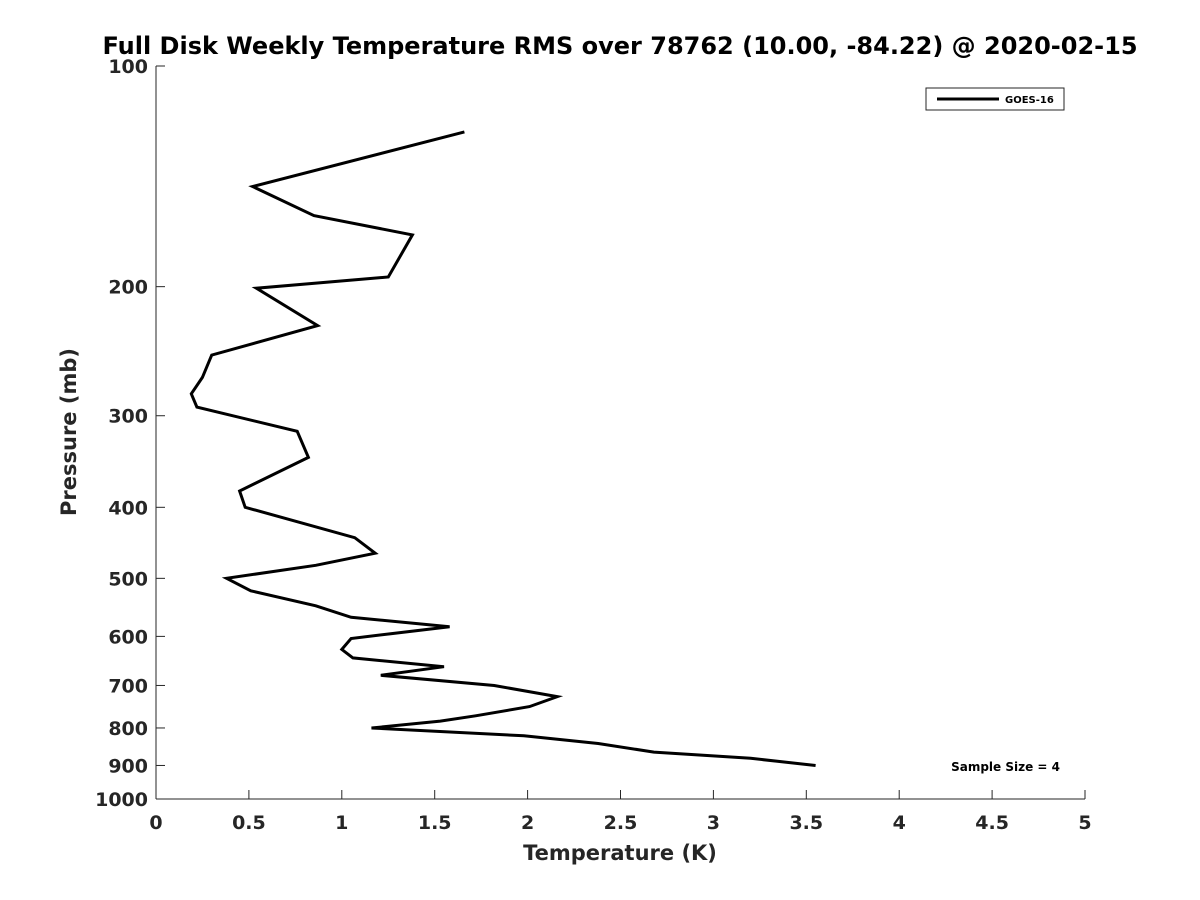 Image resolution: width=1200 pixels, height=900 pixels. I want to click on y-tick-label: 800, so click(128, 729).